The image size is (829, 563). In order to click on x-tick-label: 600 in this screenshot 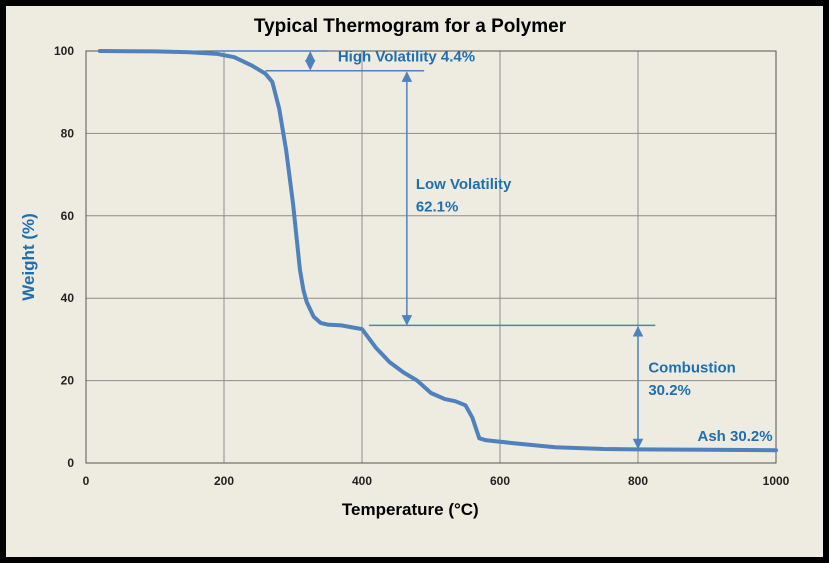, I will do `click(500, 481)`.